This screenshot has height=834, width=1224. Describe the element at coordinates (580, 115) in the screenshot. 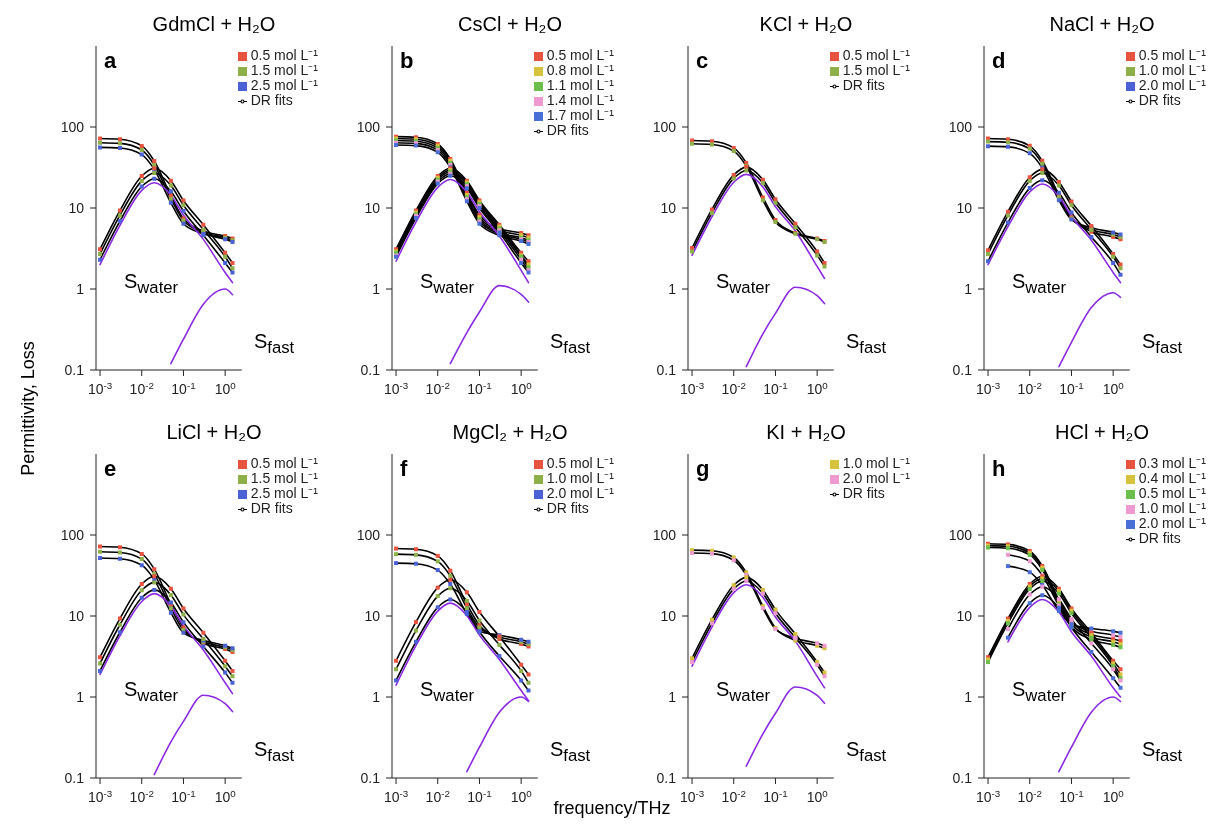

I see `legend-label: 1.7 mol L⁻¹` at that location.